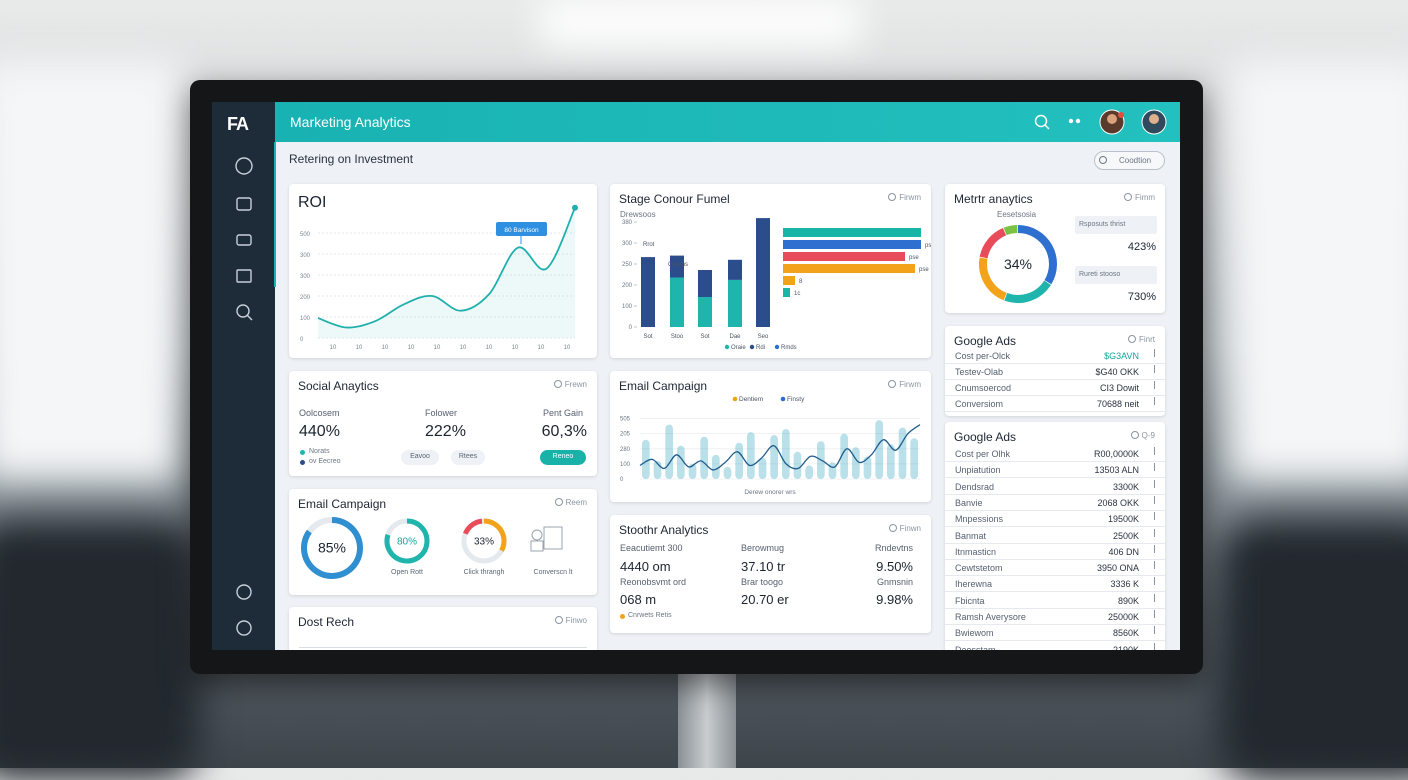 The image size is (1408, 780). I want to click on row-value: 2500K, so click(1125, 535).